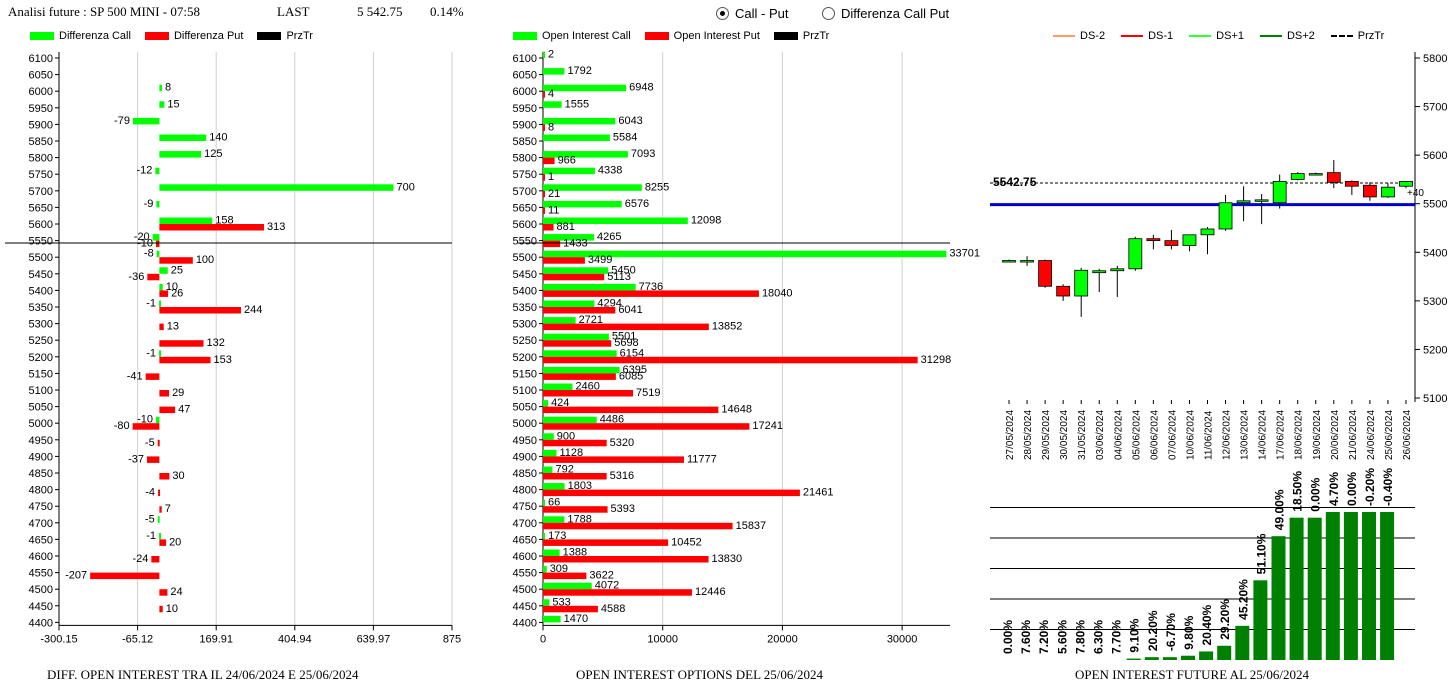  Describe the element at coordinates (41, 109) in the screenshot. I see `strike-label: 5950` at that location.